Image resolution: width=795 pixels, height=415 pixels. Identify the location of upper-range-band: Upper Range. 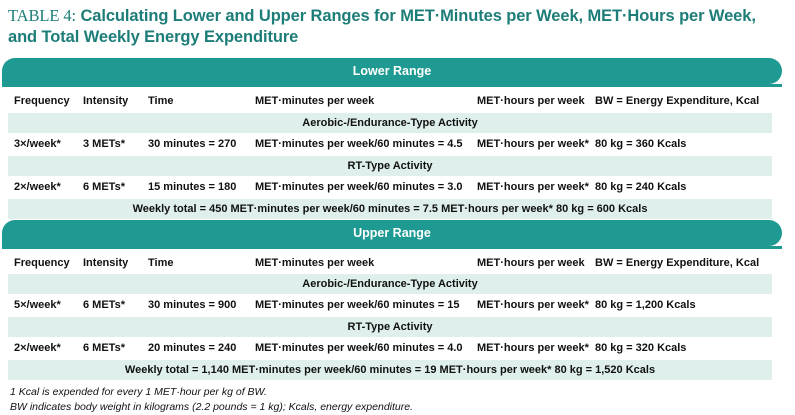
(392, 233).